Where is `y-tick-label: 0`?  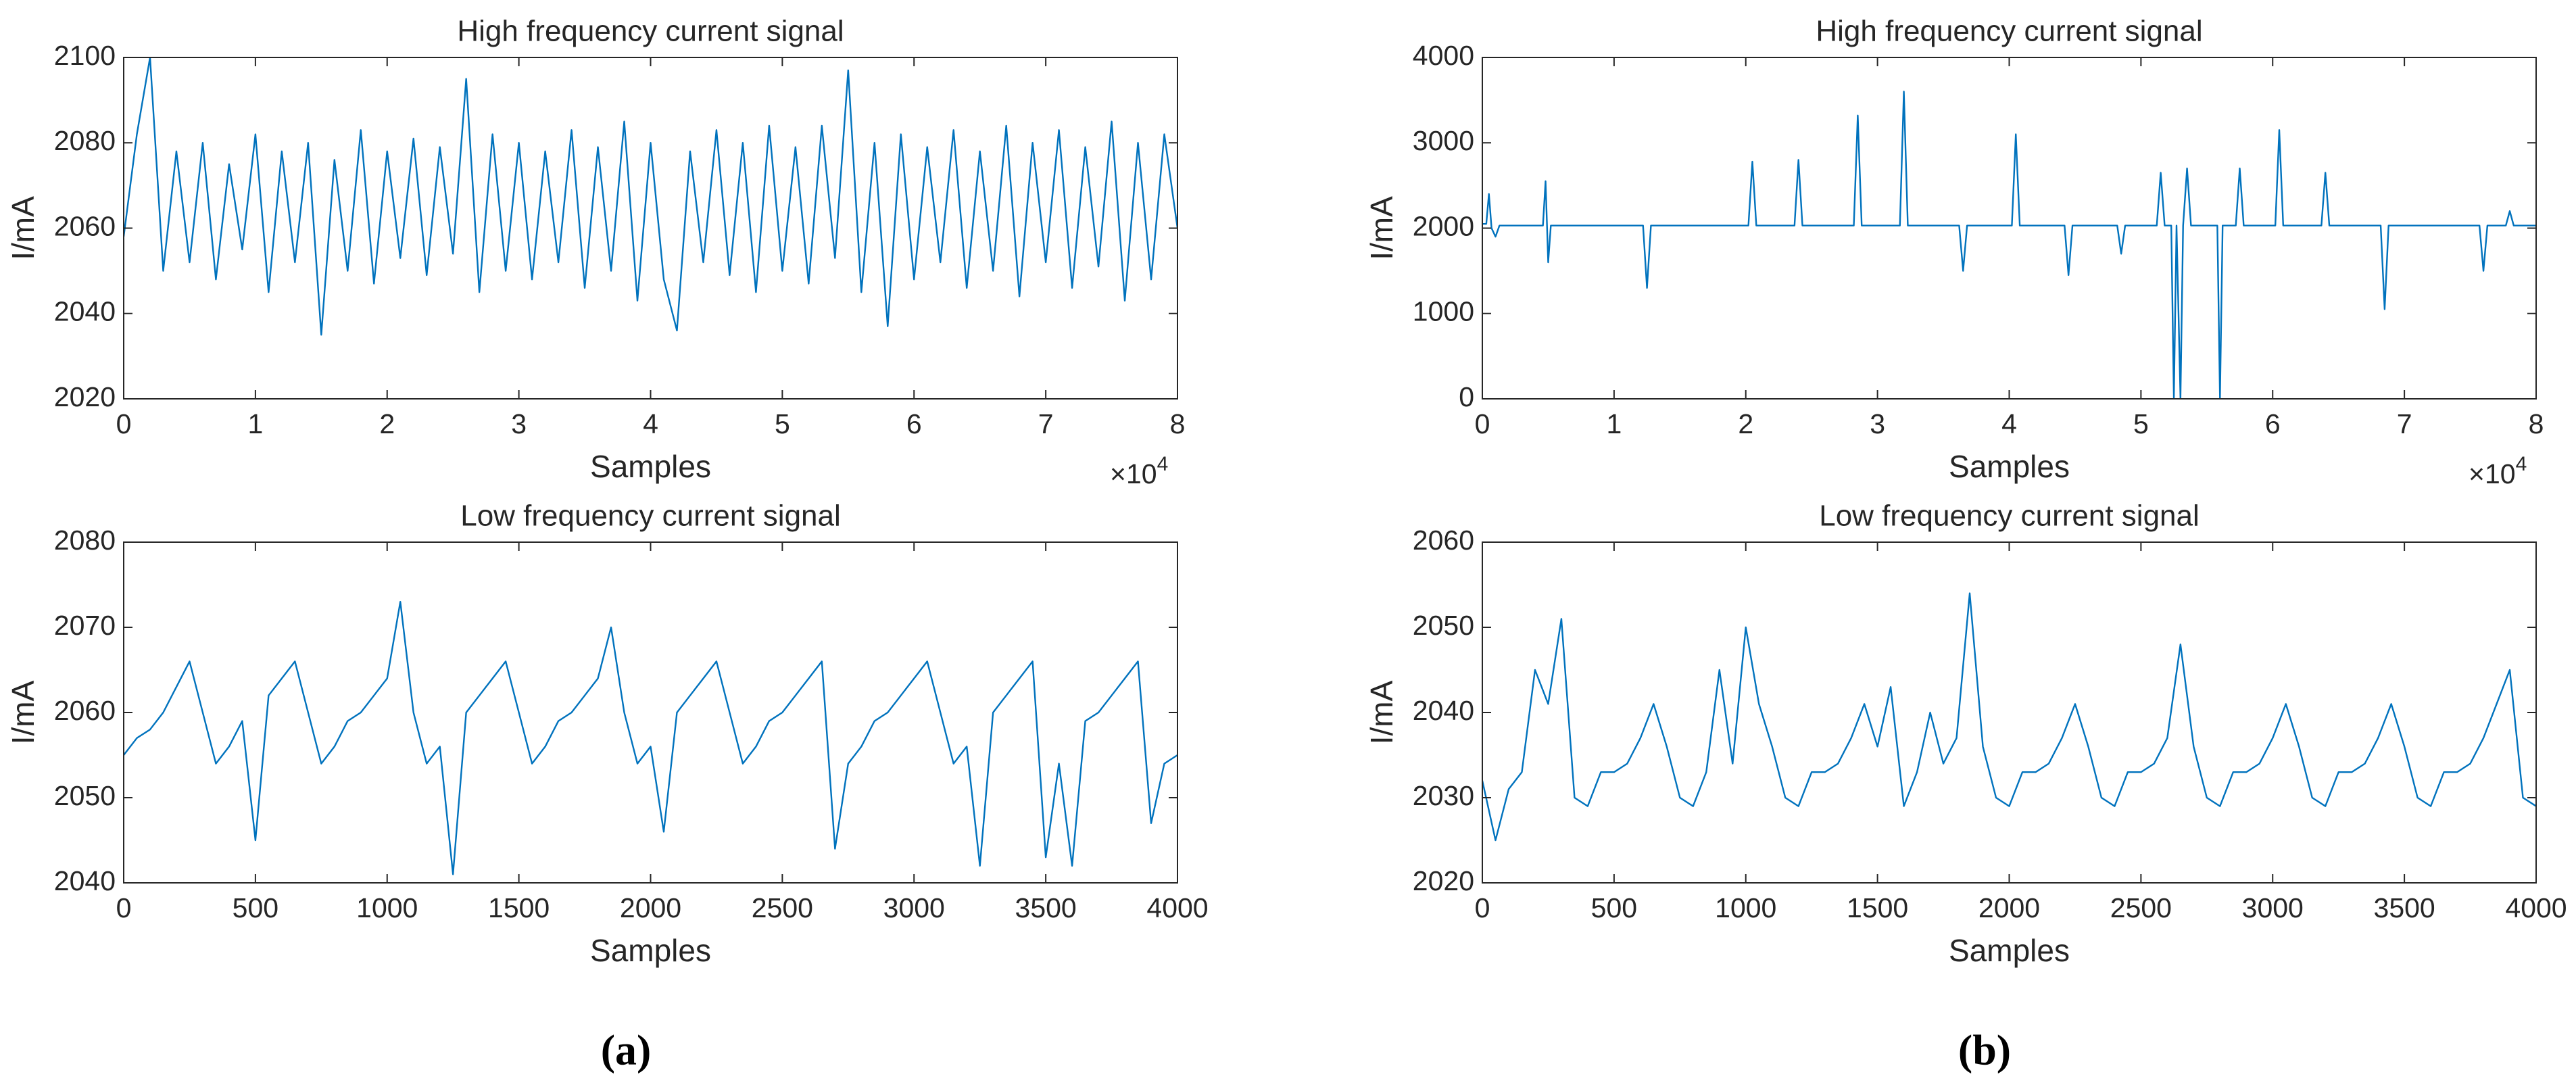
y-tick-label: 0 is located at coordinates (1466, 397).